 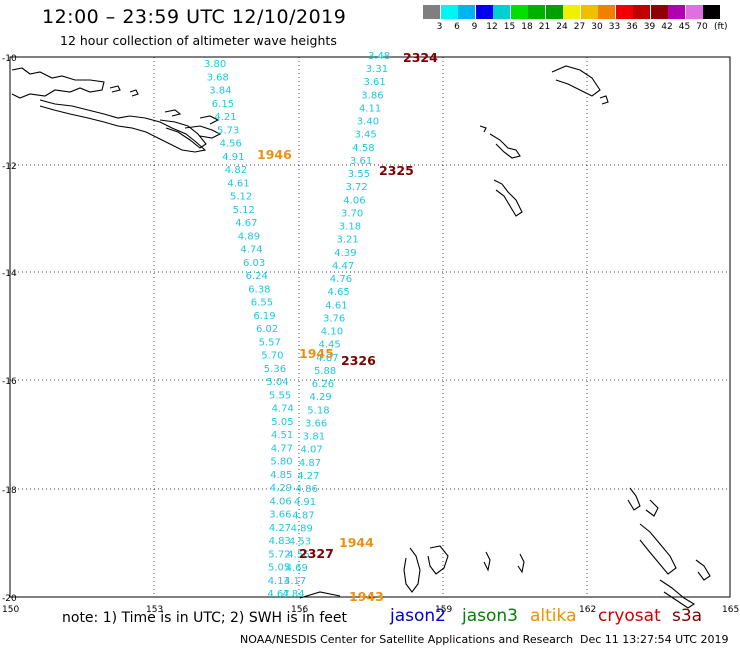 I want to click on wave-height-value: 4.53, so click(x=300, y=542).